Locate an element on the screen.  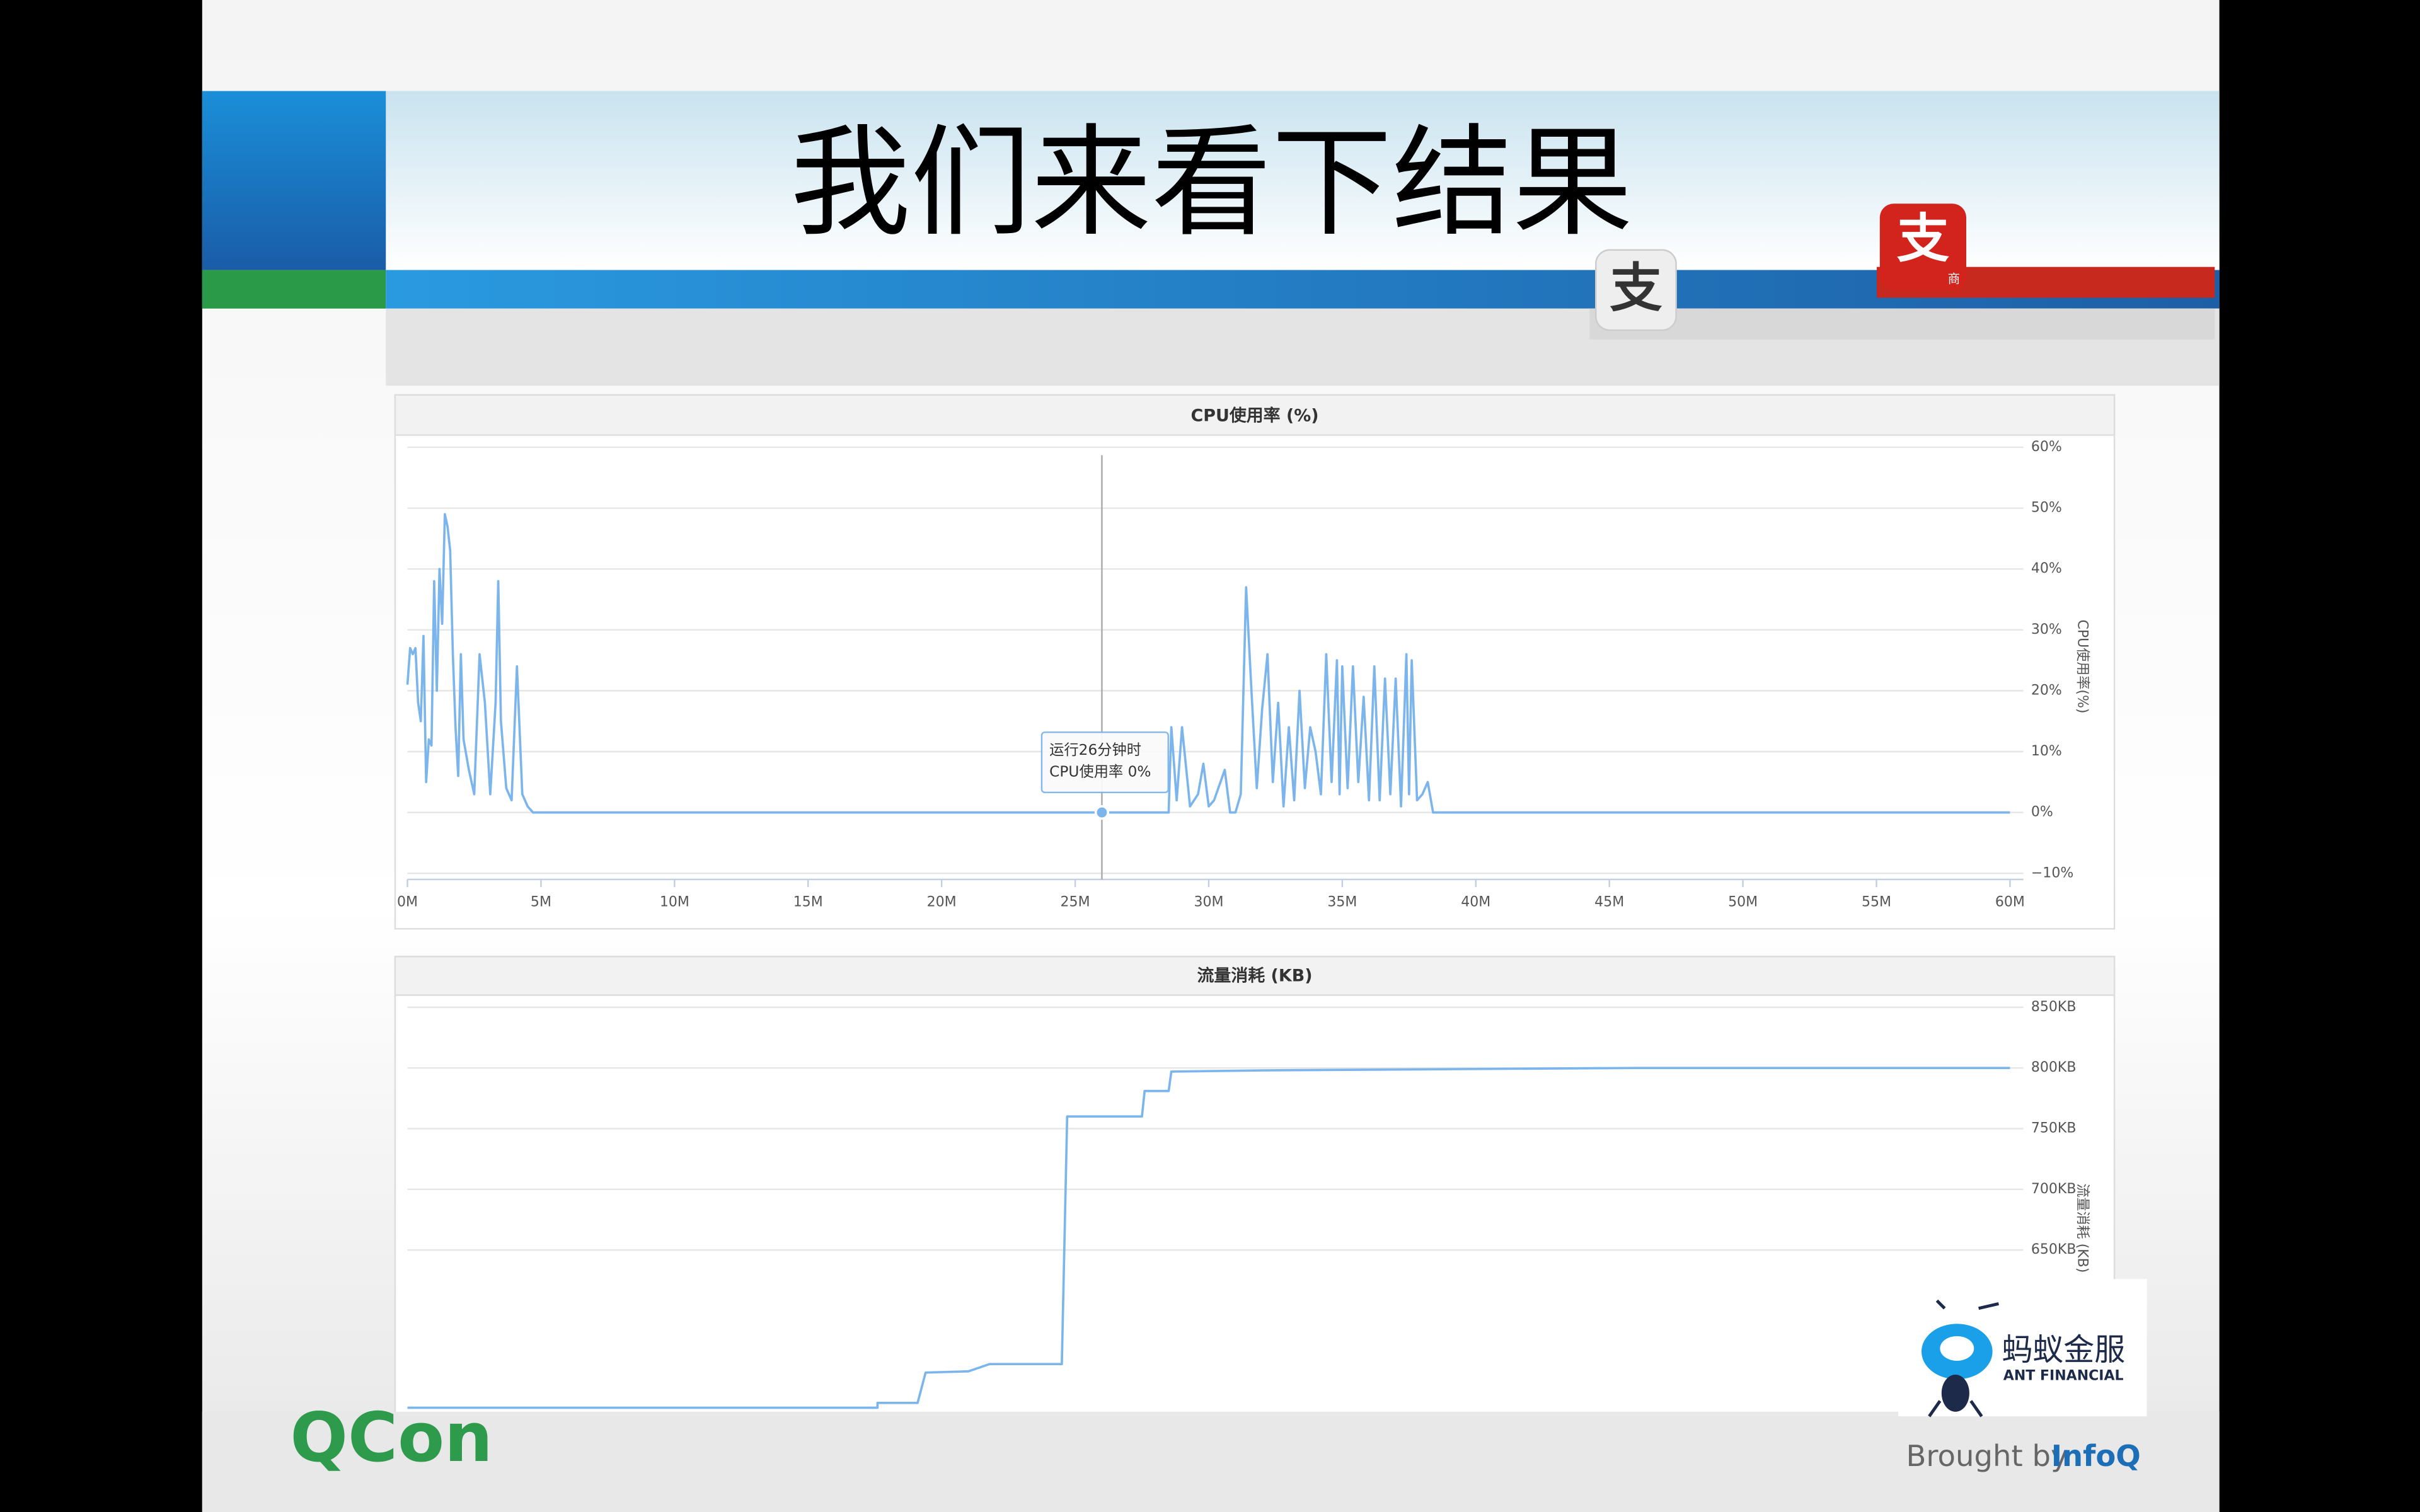
x-tick-label: 25M is located at coordinates (1076, 902).